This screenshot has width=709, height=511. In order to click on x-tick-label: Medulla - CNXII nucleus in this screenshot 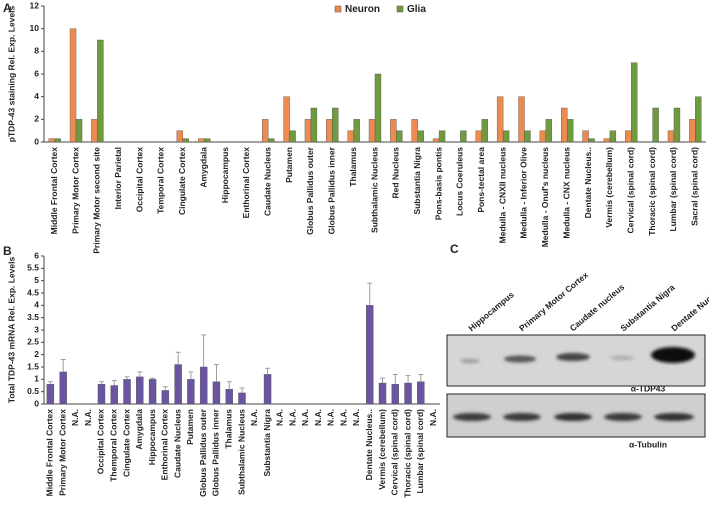, I will do `click(502, 195)`.